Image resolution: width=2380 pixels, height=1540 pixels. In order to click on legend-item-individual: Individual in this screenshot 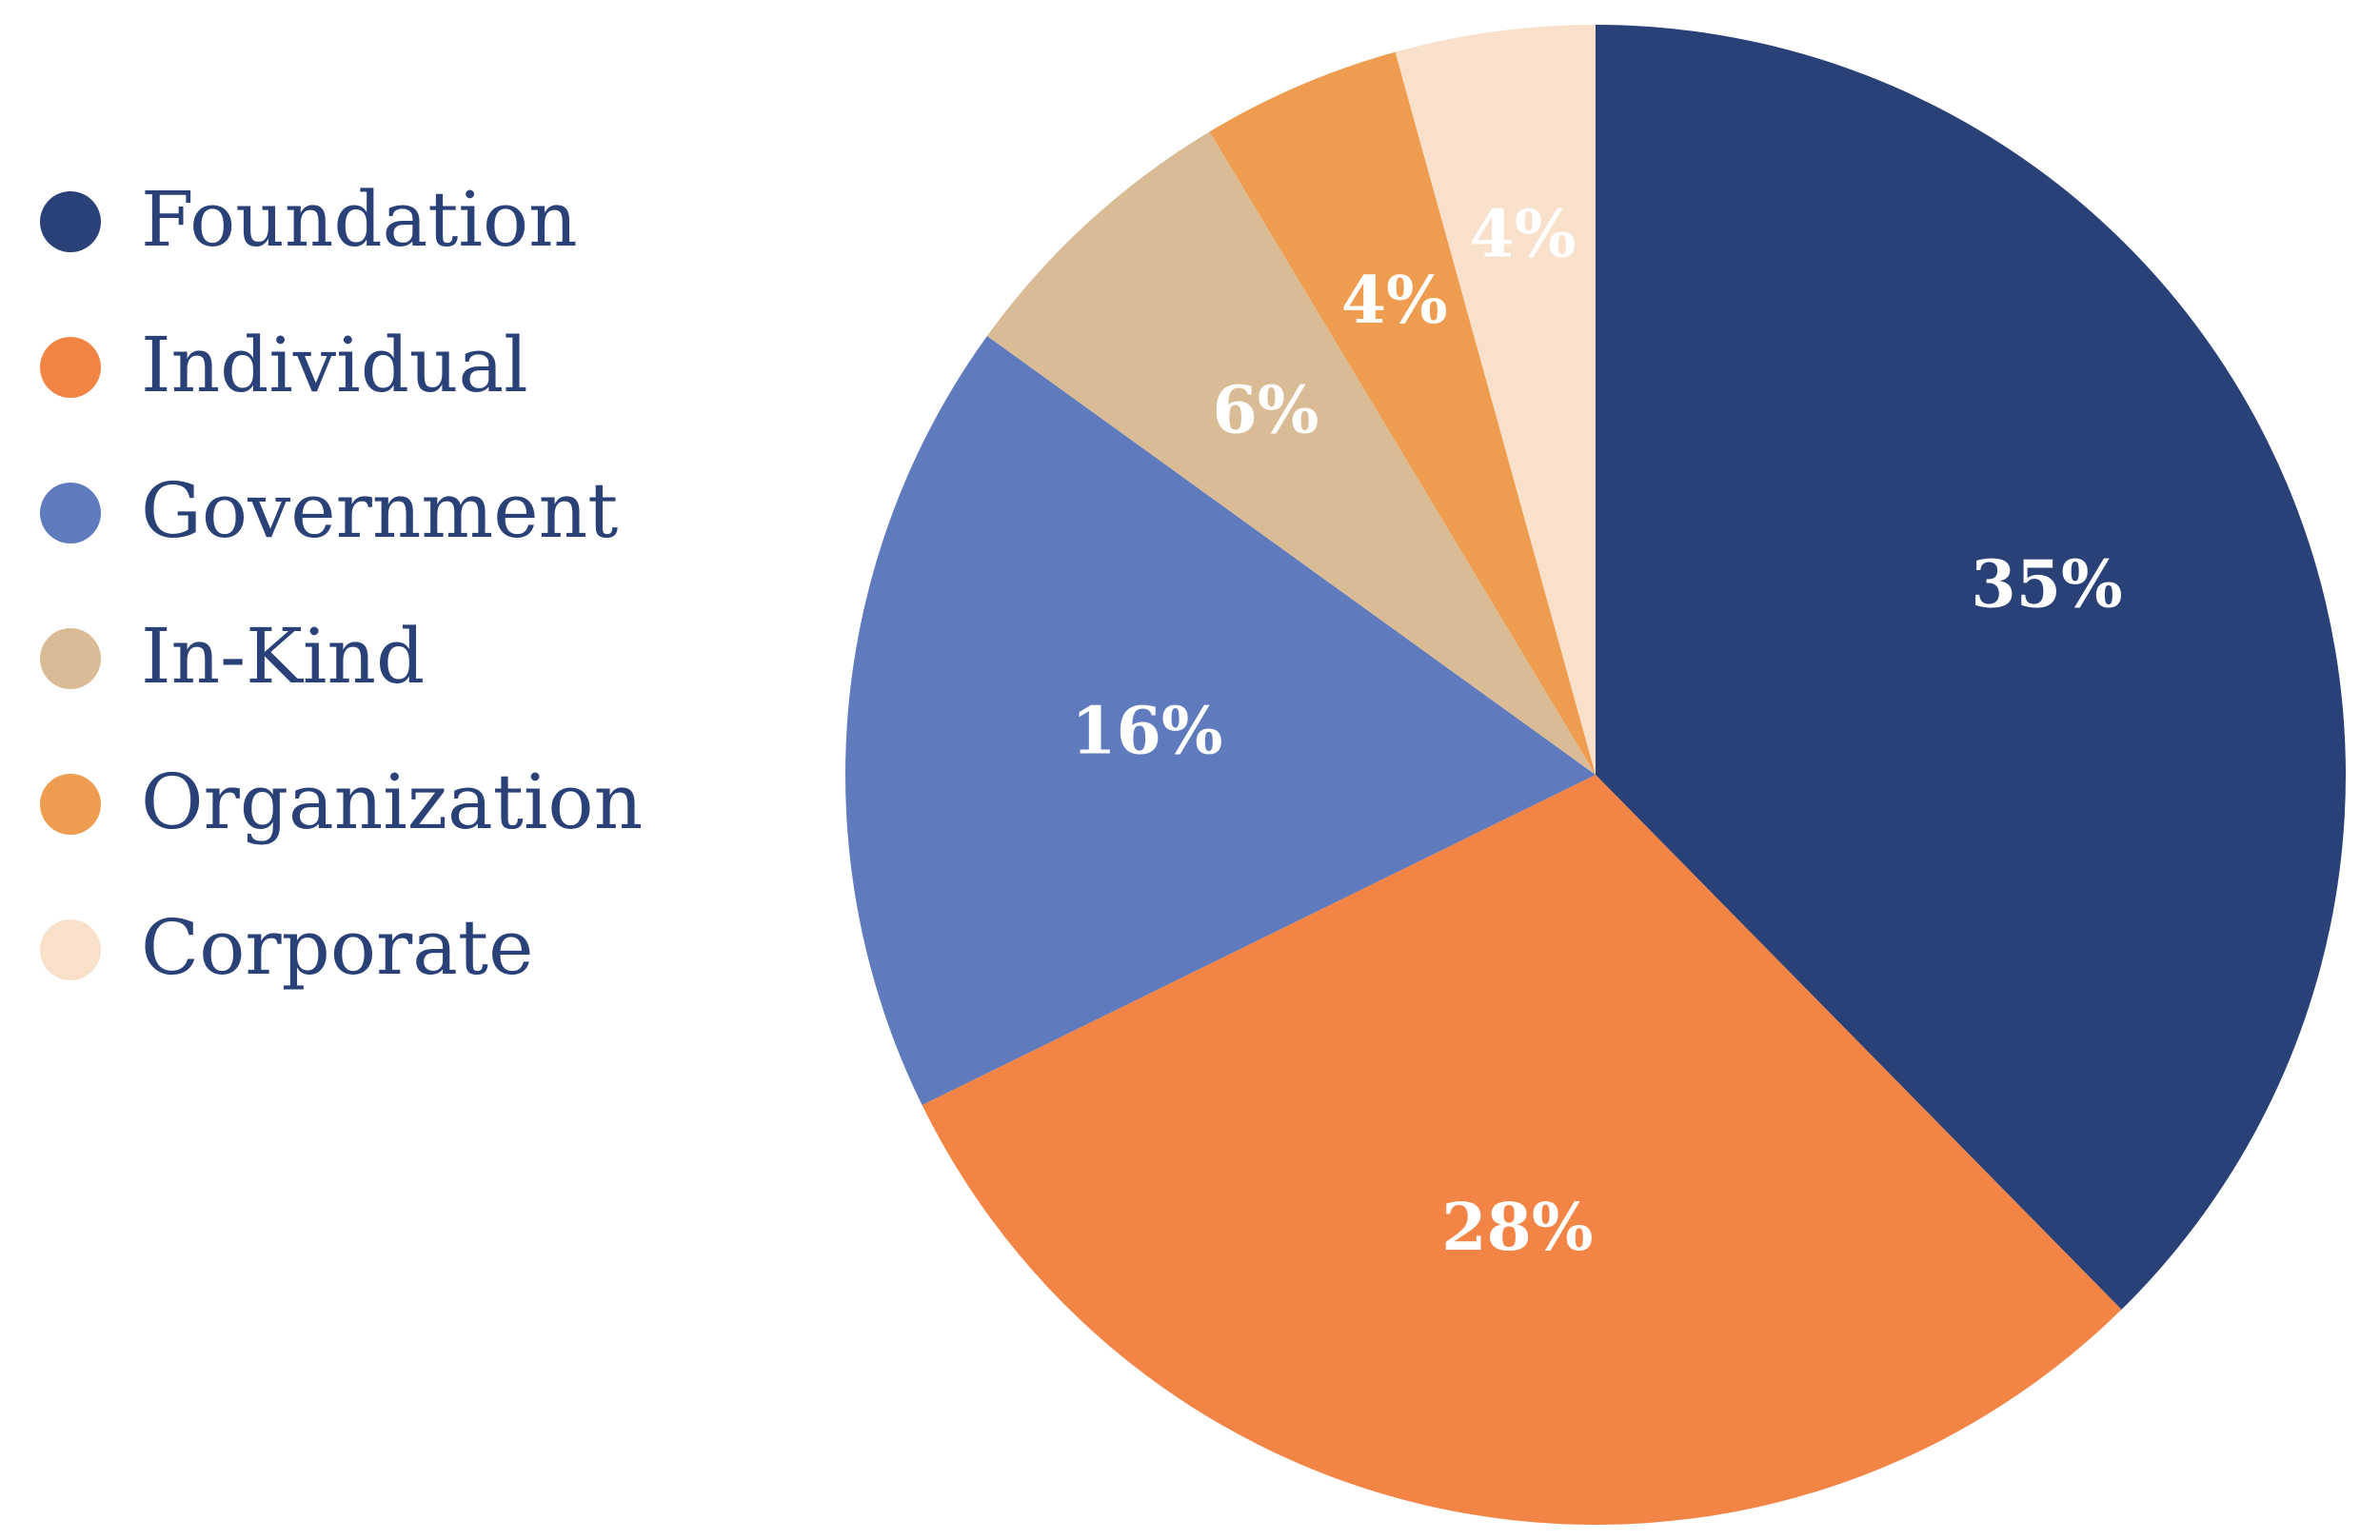, I will do `click(284, 365)`.